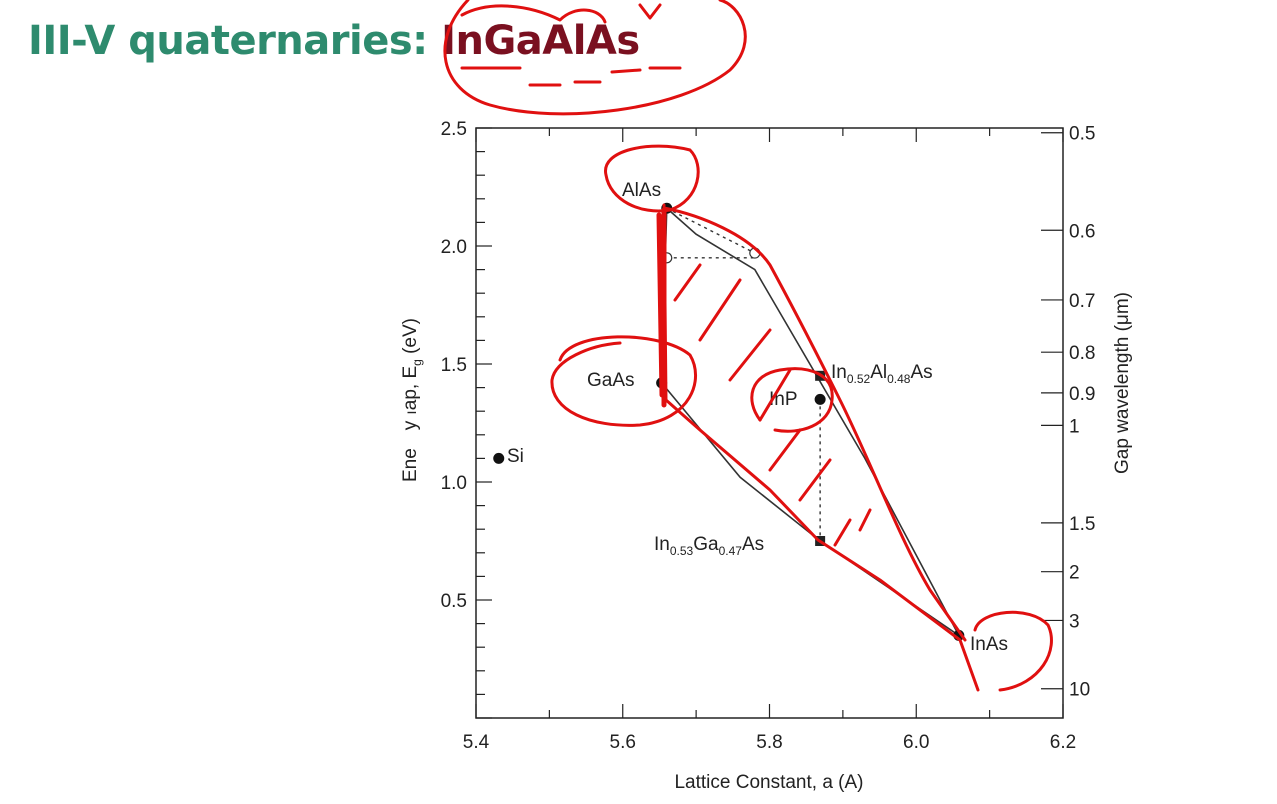 The width and height of the screenshot is (1277, 804). What do you see at coordinates (1063, 742) in the screenshot?
I see `x-tick-label: 6.2` at bounding box center [1063, 742].